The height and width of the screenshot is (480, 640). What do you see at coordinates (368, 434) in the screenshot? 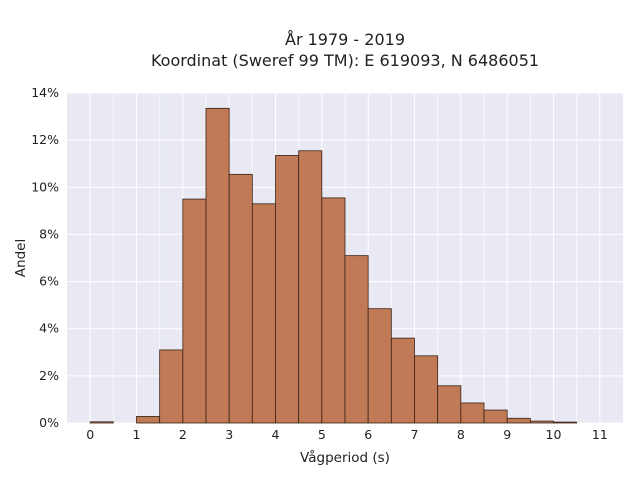
I see `x-tick-label: 6` at bounding box center [368, 434].